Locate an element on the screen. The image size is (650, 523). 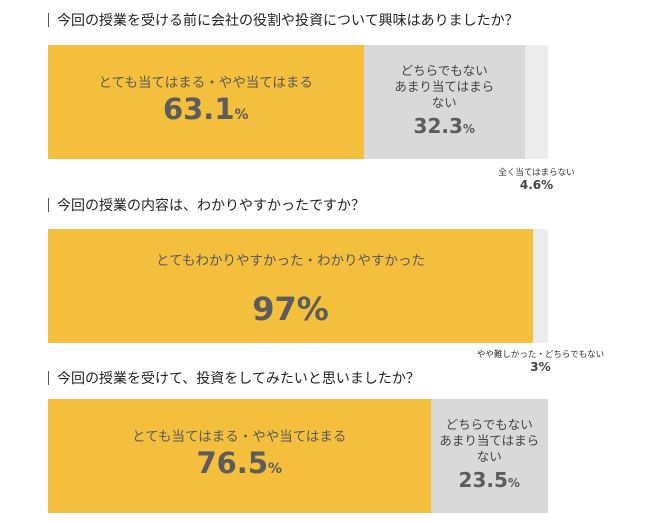
question-text: 今回の授業を受ける前に会社の役割や投資について興味はありましたか？ is located at coordinates (288, 21).